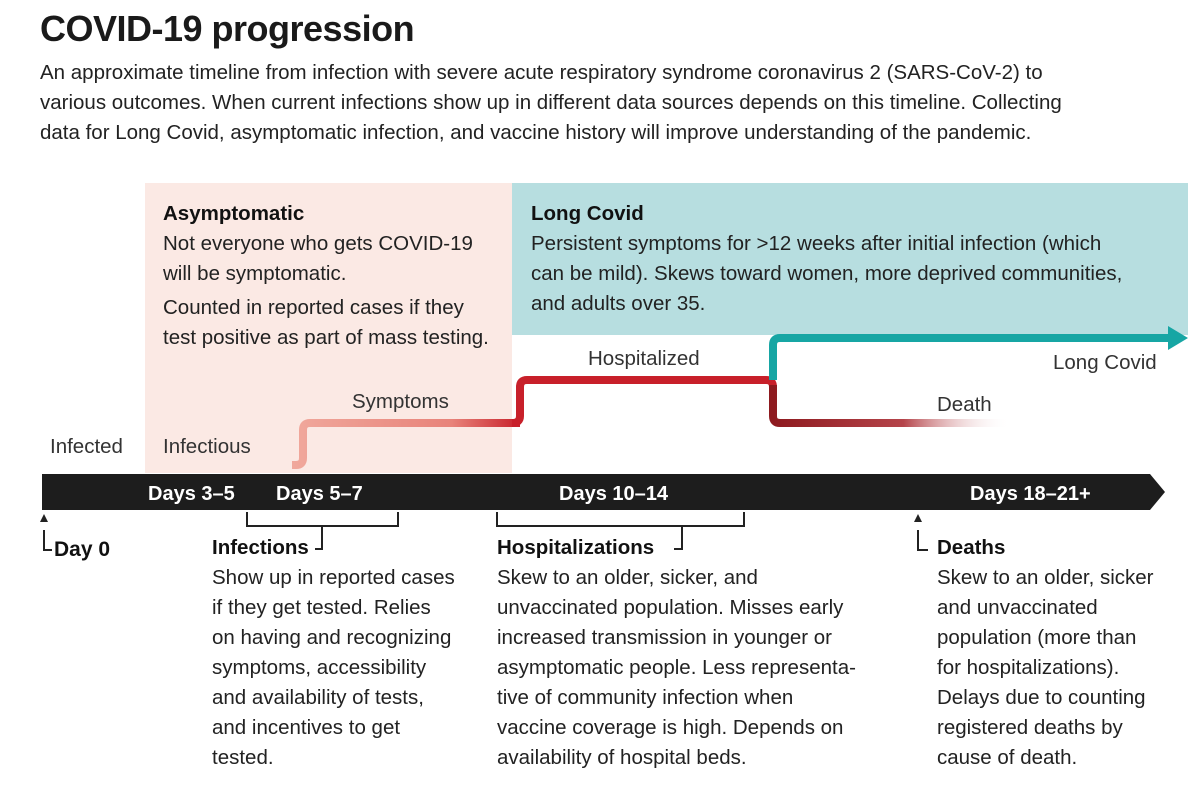 Image resolution: width=1200 pixels, height=788 pixels. What do you see at coordinates (645, 697) in the screenshot?
I see `hospitalizations-line: tive of community infection when` at bounding box center [645, 697].